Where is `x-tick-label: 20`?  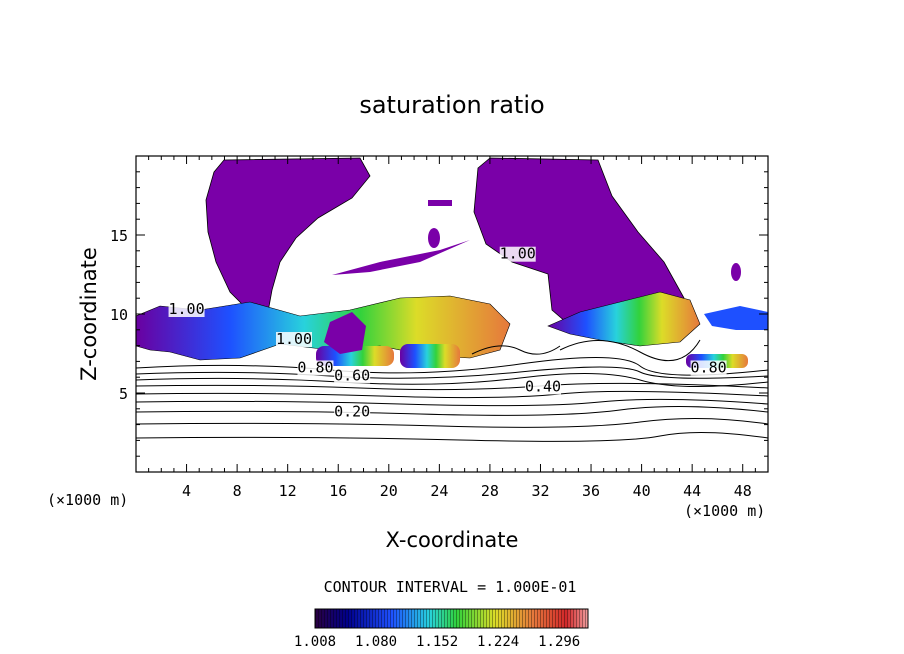
x-tick-label: 20 is located at coordinates (389, 491).